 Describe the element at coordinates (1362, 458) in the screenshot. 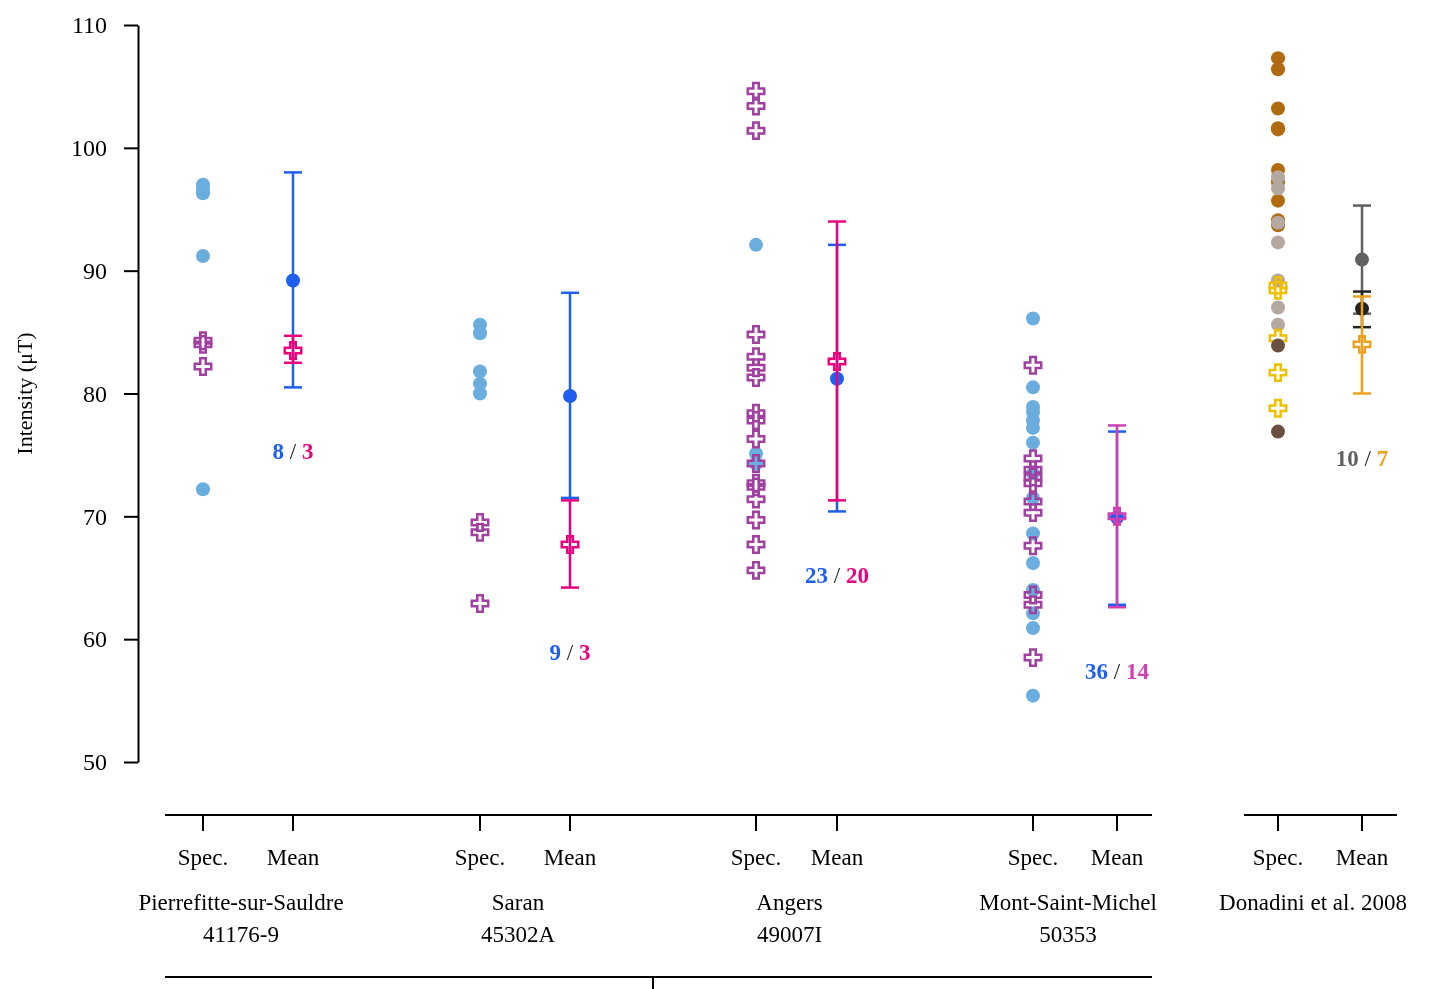

I see `annotation: 10 / 7` at that location.